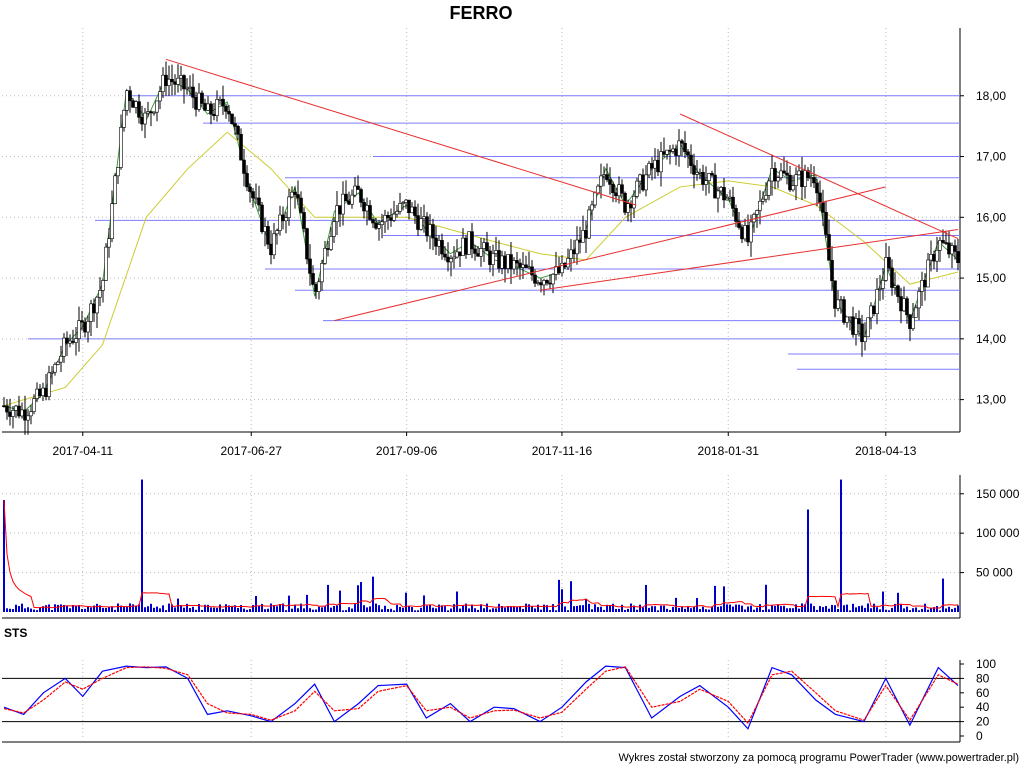  What do you see at coordinates (983, 722) in the screenshot?
I see `sts-tick-label: 20` at bounding box center [983, 722].